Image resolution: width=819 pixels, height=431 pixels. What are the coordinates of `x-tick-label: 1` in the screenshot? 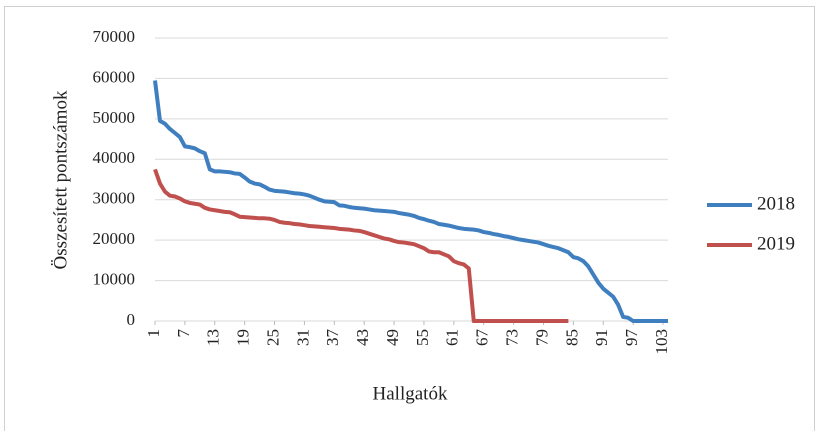 It's located at (153, 333).